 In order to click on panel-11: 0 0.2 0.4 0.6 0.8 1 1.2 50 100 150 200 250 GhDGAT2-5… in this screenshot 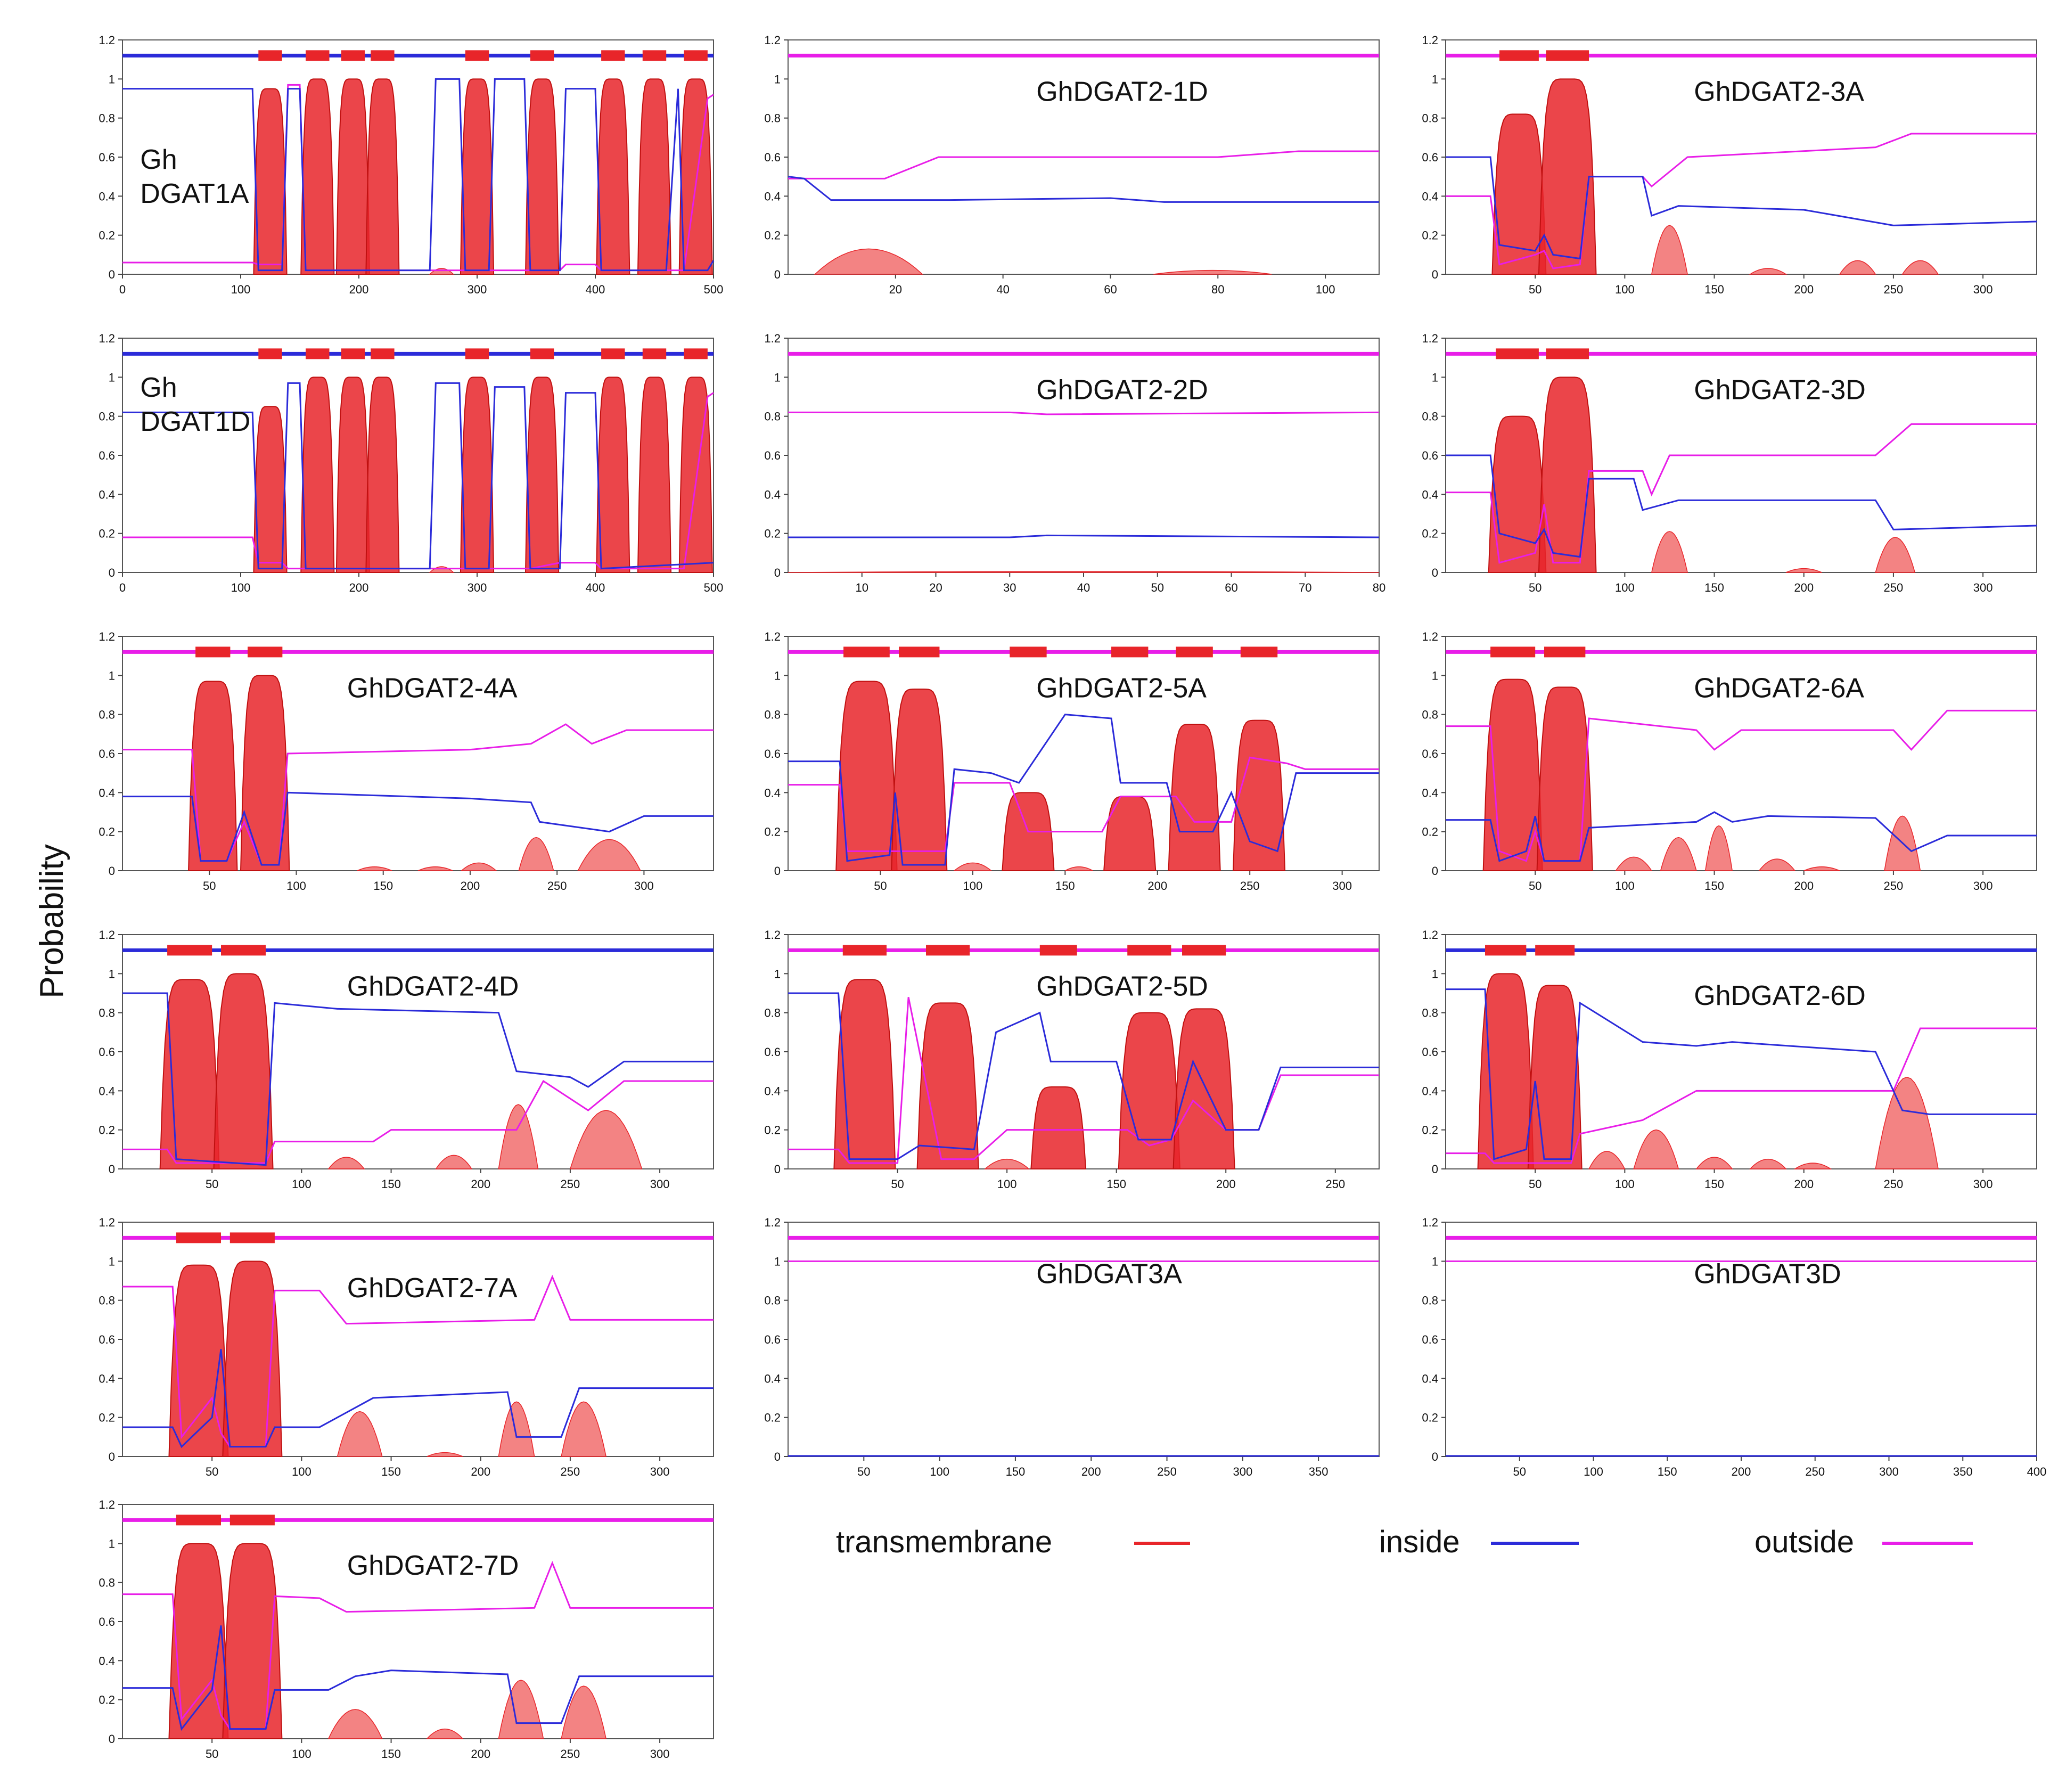, I will do `click(1072, 1059)`.